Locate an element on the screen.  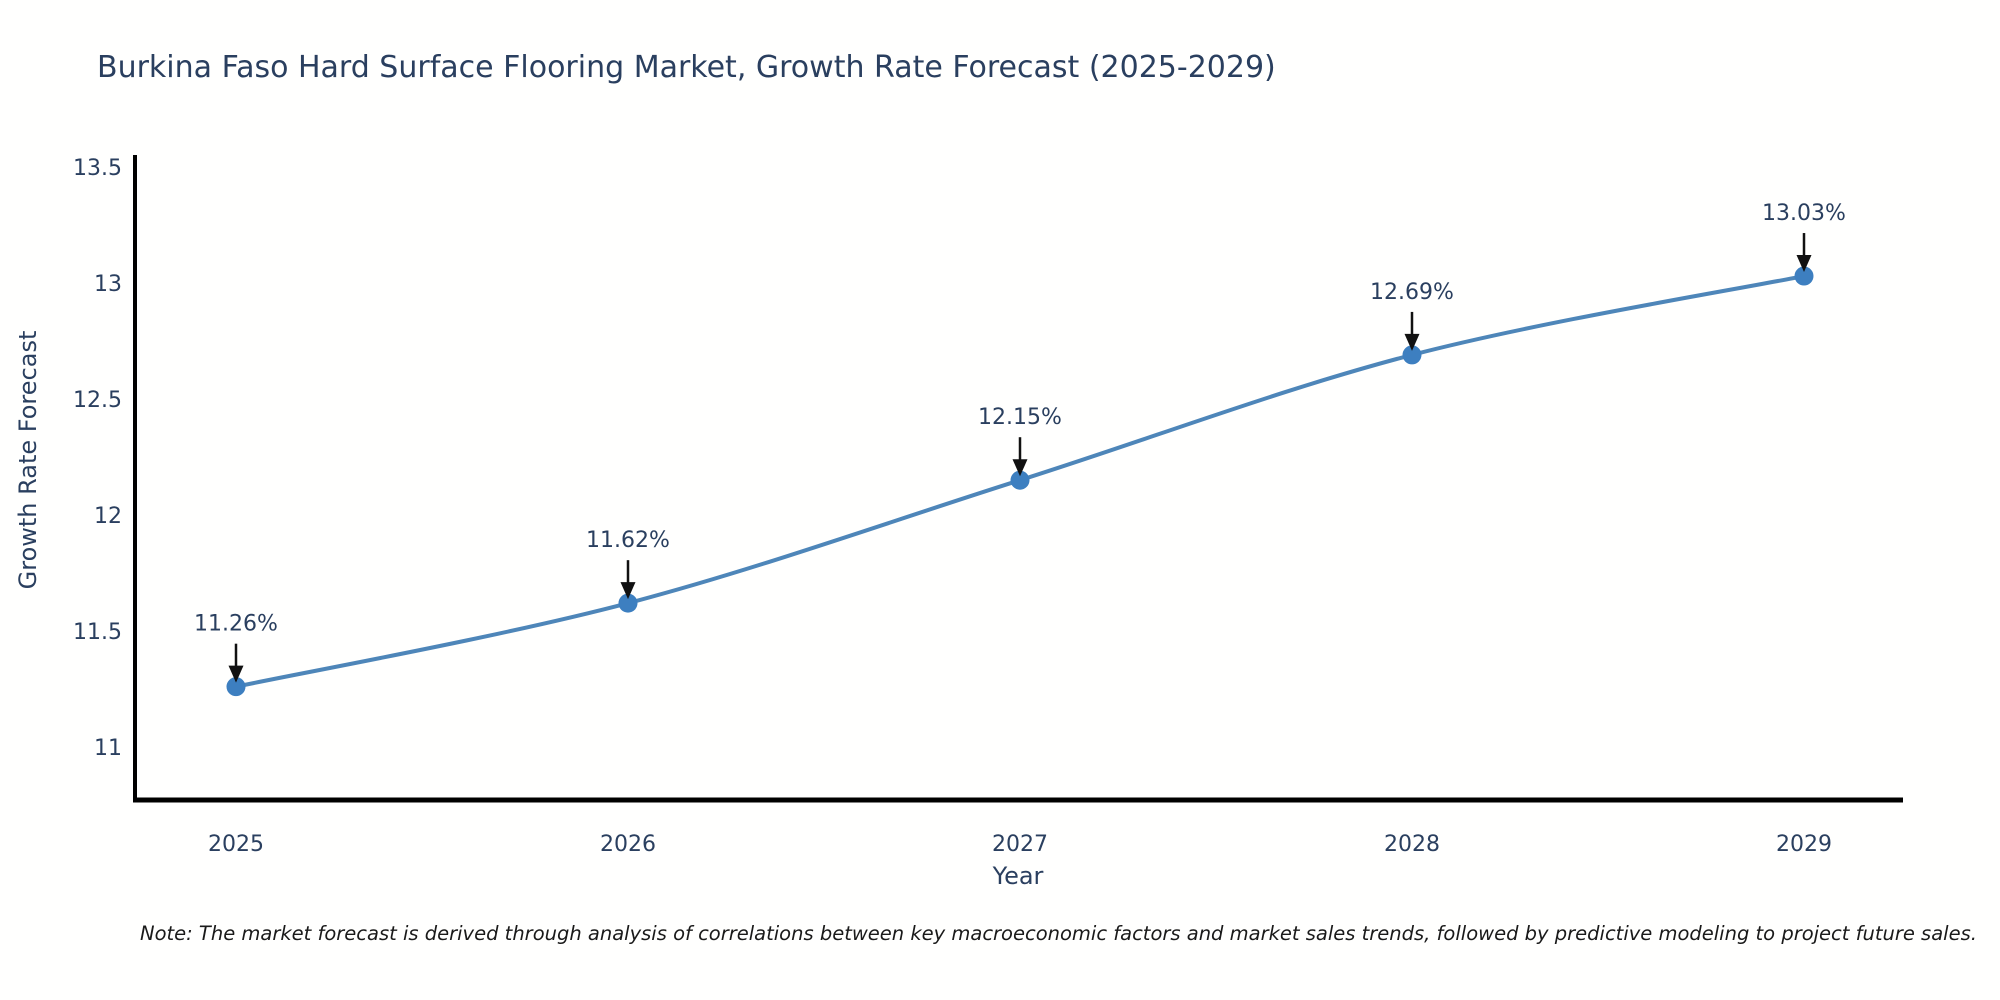
annotation-label: 12.69% is located at coordinates (1412, 292).